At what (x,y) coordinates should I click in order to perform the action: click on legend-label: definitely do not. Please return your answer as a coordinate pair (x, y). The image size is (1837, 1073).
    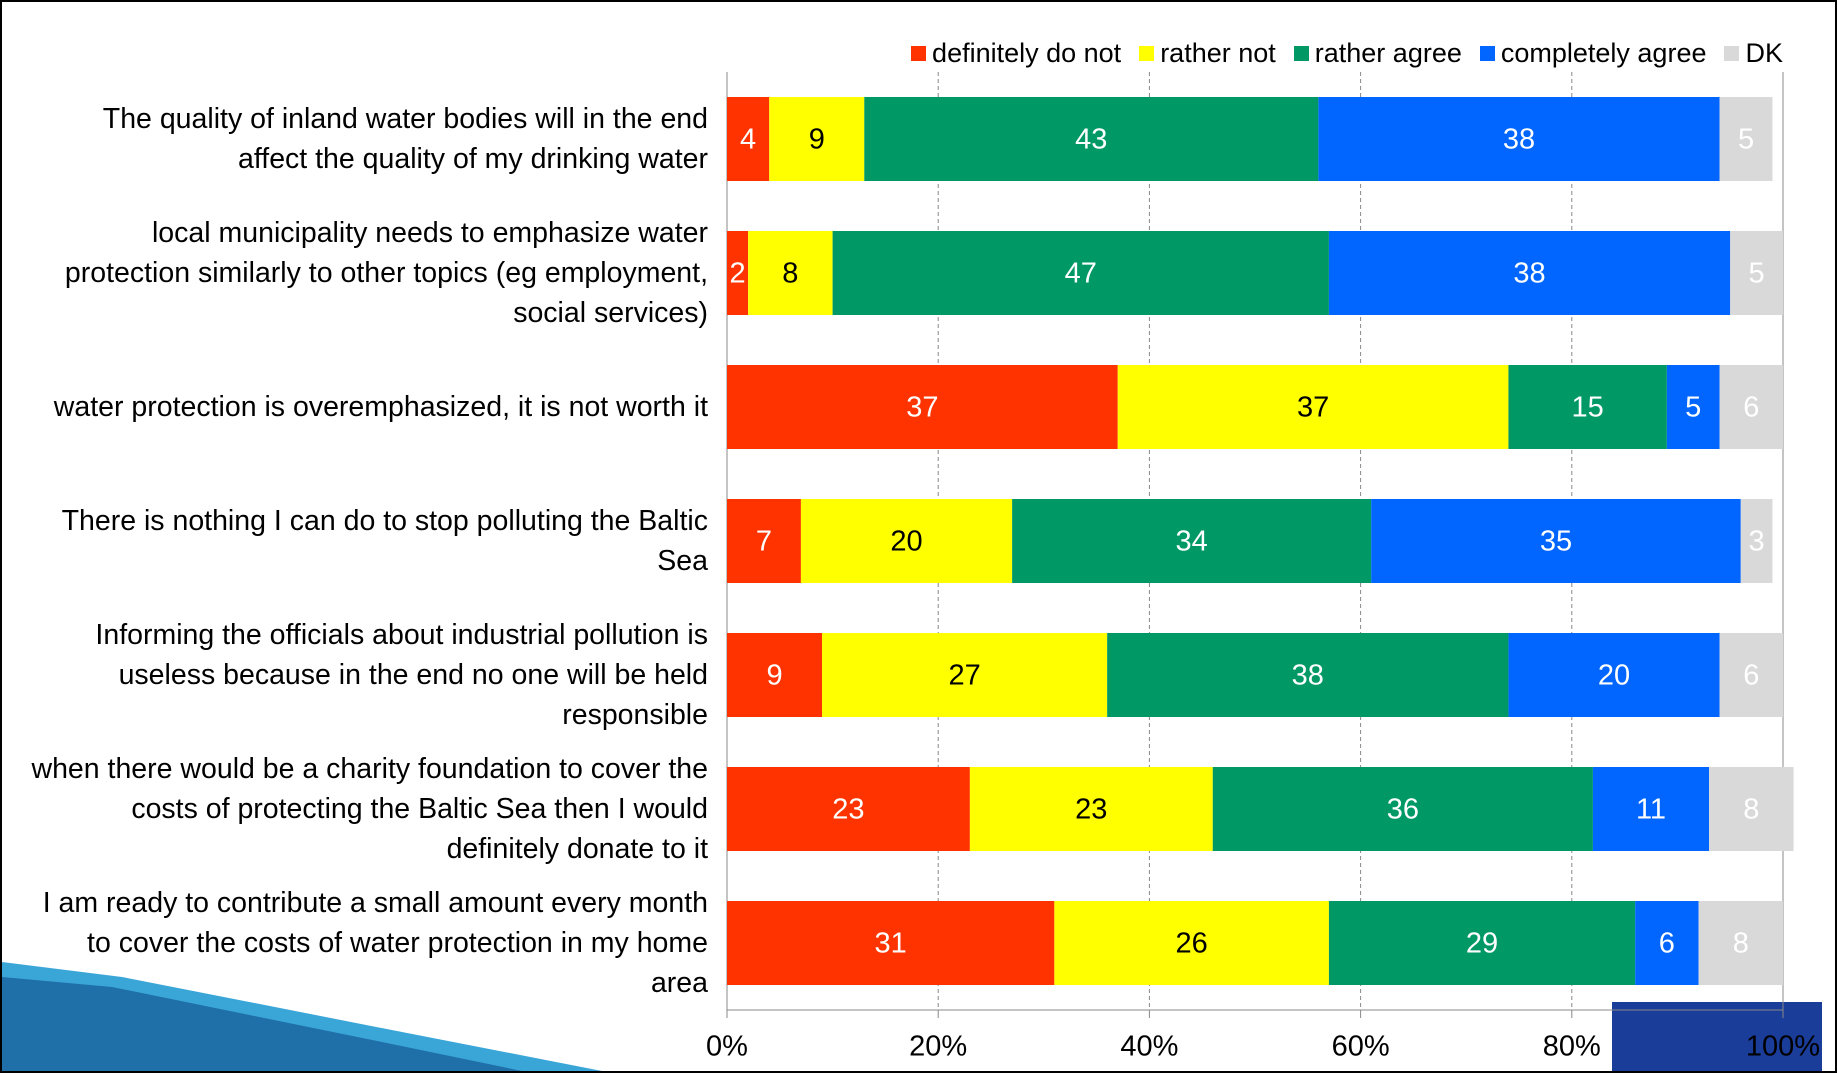
    Looking at the image, I should click on (1027, 53).